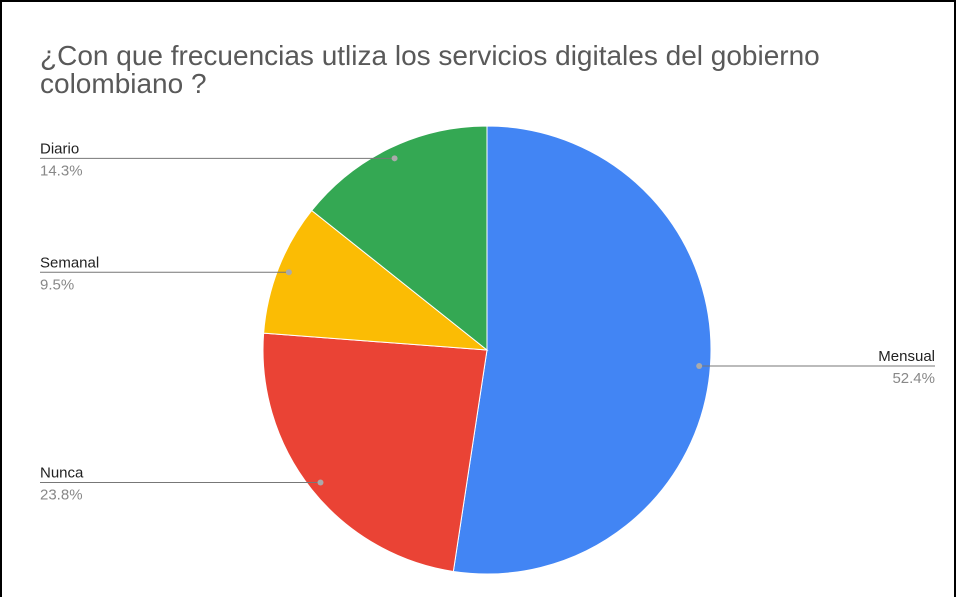  I want to click on slice-value-label: 23.8%, so click(61, 495).